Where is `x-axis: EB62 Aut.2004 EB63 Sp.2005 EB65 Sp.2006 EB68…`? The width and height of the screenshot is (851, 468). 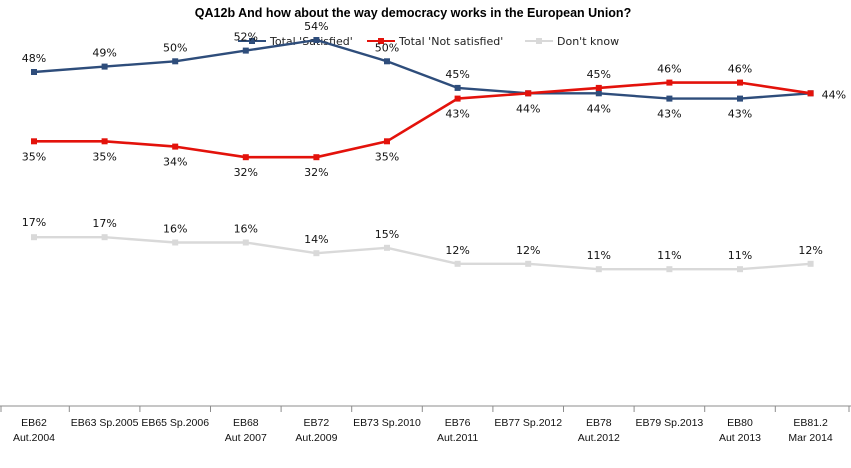 x-axis: EB62 Aut.2004 EB63 Sp.2005 EB65 Sp.2006 EB68… is located at coordinates (425, 424).